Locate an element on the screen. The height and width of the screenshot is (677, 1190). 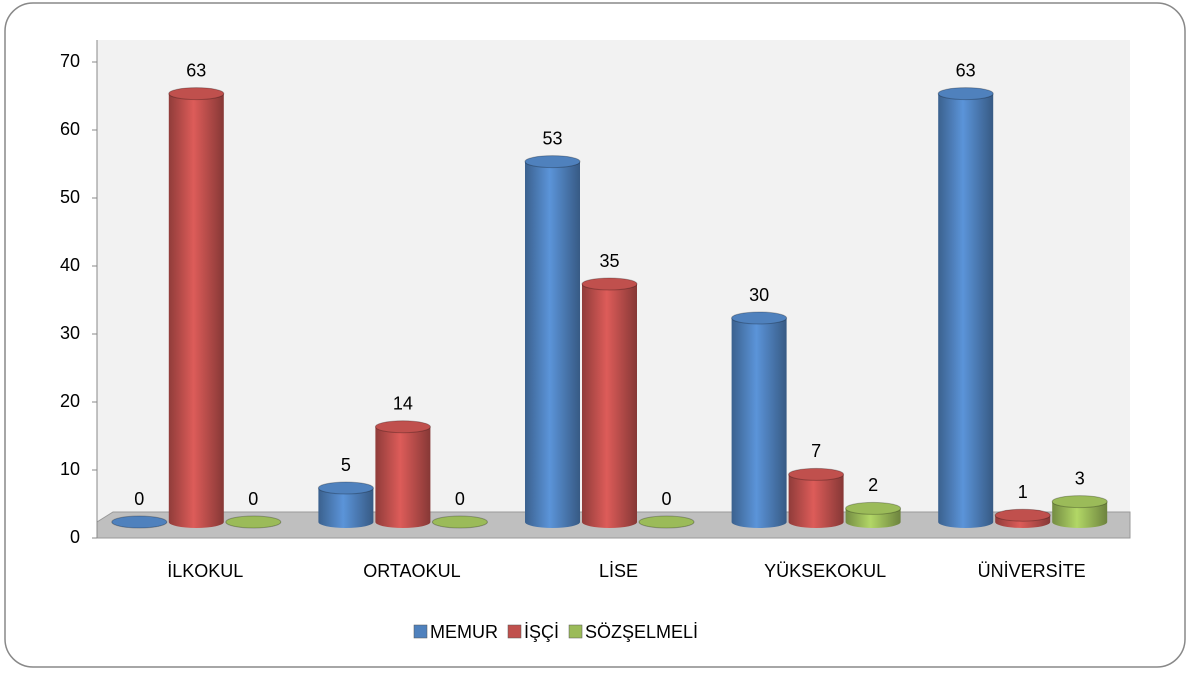
legend-label: İŞÇİ is located at coordinates (541, 632).